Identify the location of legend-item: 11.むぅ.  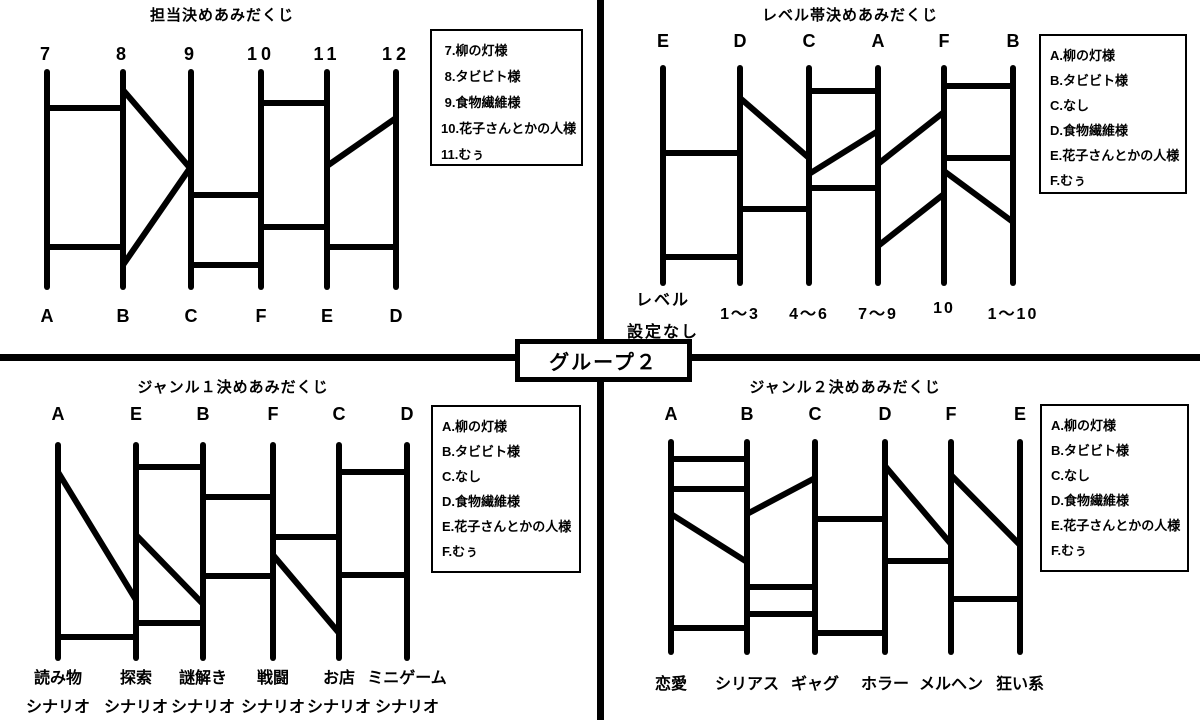
(463, 154).